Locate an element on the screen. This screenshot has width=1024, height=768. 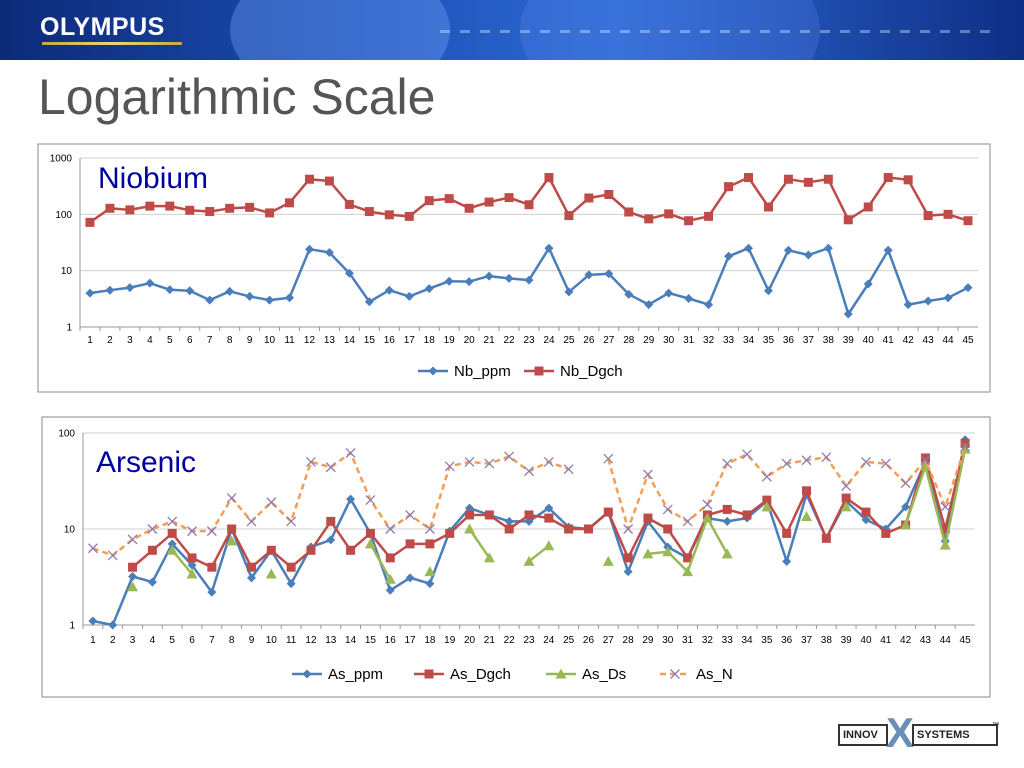
x-tick-label: 37 is located at coordinates (807, 640).